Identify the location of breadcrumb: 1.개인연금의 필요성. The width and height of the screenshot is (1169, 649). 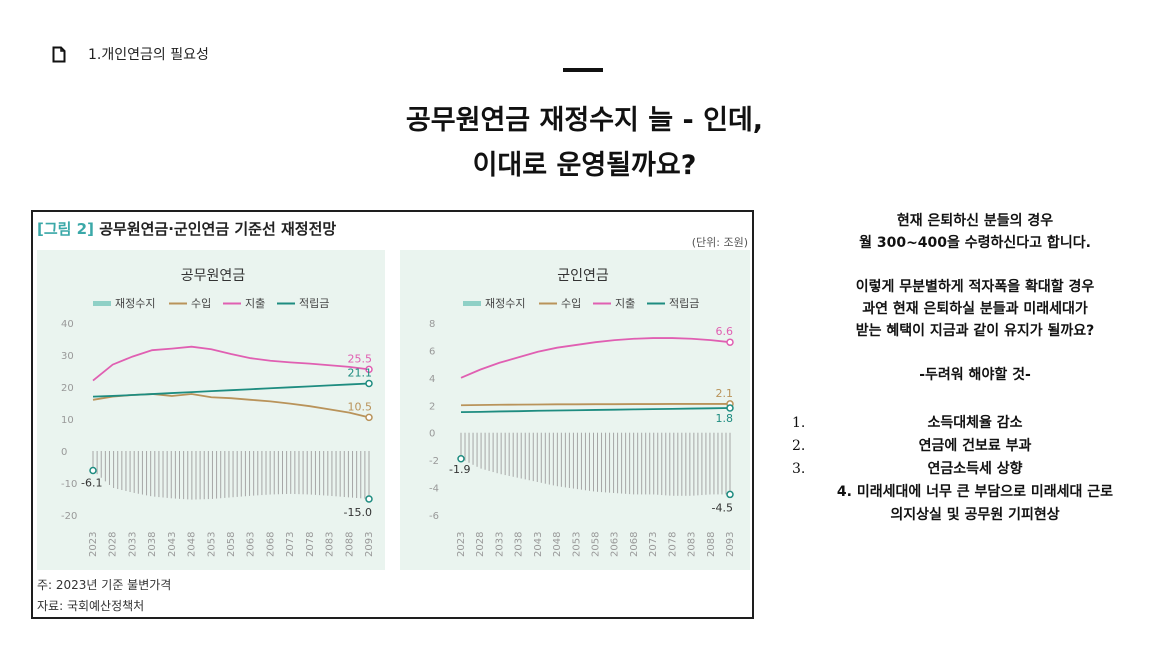
(130, 54).